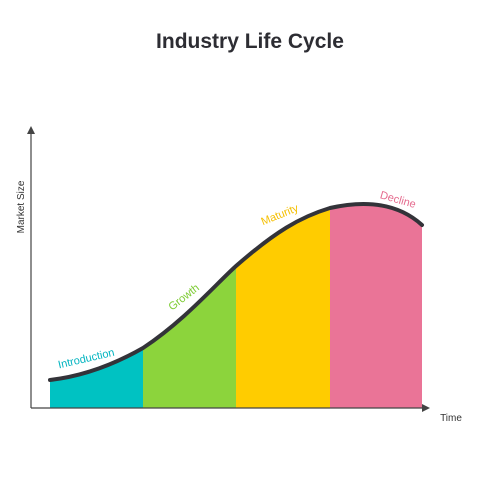 Image resolution: width=500 pixels, height=500 pixels. Describe the element at coordinates (426, 408) in the screenshot. I see `x-axis-arrow` at that location.